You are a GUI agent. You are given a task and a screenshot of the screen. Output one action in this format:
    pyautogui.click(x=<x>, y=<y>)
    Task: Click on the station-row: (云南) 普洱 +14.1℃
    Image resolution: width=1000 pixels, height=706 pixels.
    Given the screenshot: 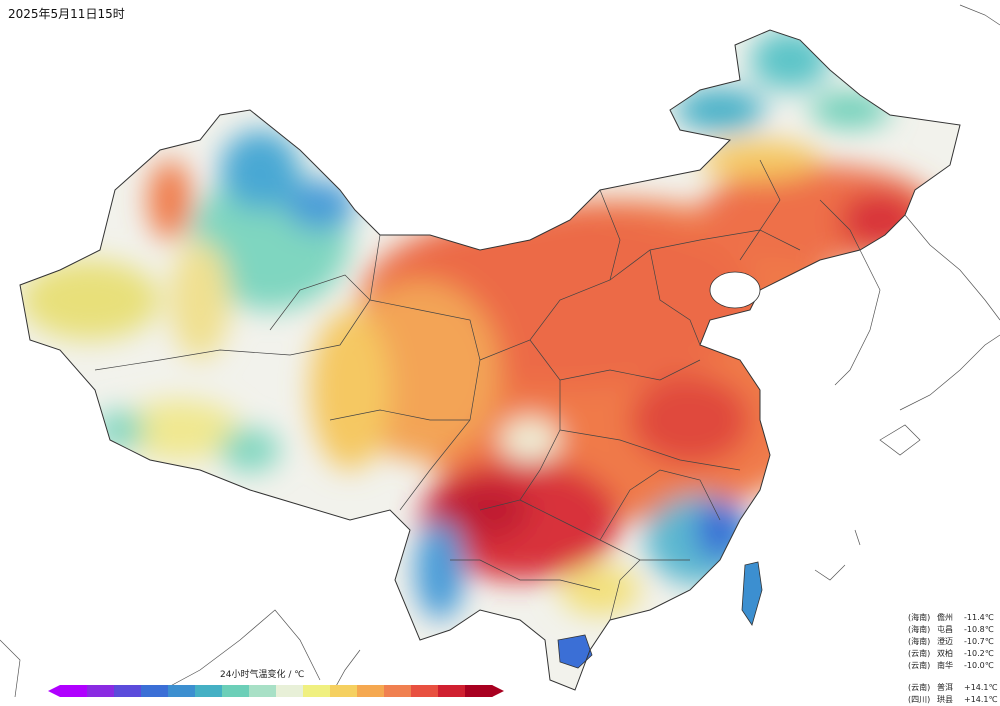 What is the action you would take?
    pyautogui.click(x=954, y=688)
    